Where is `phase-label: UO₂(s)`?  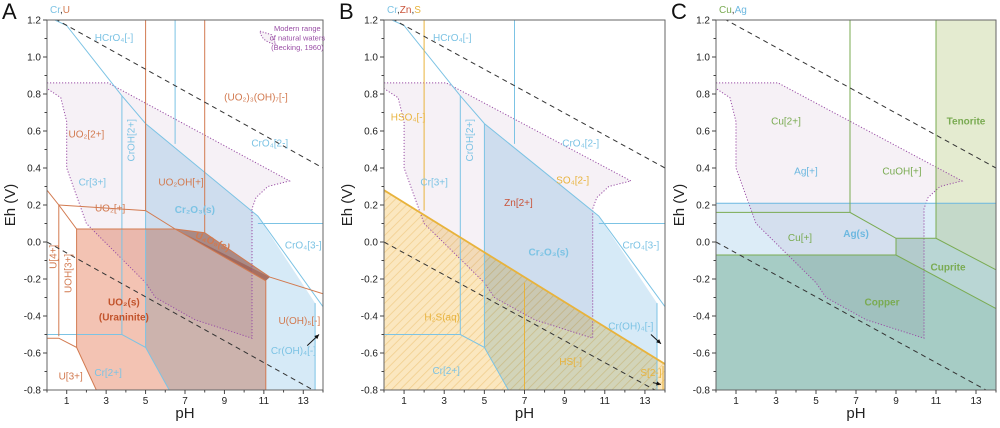
phase-label: UO₂(s) is located at coordinates (124, 303).